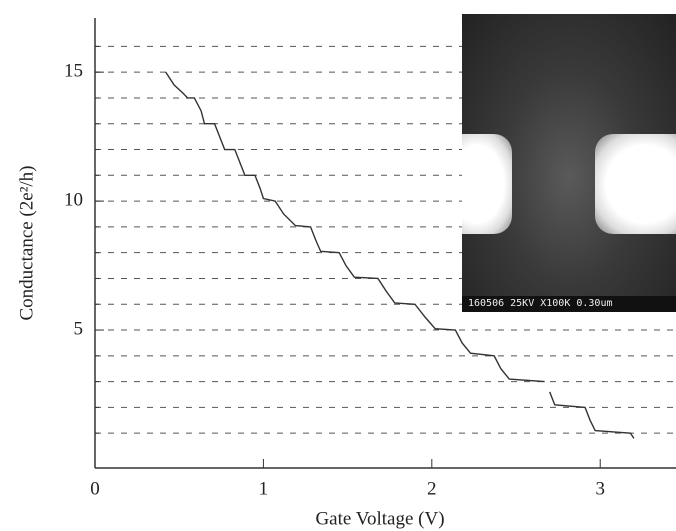 Image resolution: width=676 pixels, height=531 pixels. Describe the element at coordinates (73, 71) in the screenshot. I see `y-tick-label: 15` at that location.